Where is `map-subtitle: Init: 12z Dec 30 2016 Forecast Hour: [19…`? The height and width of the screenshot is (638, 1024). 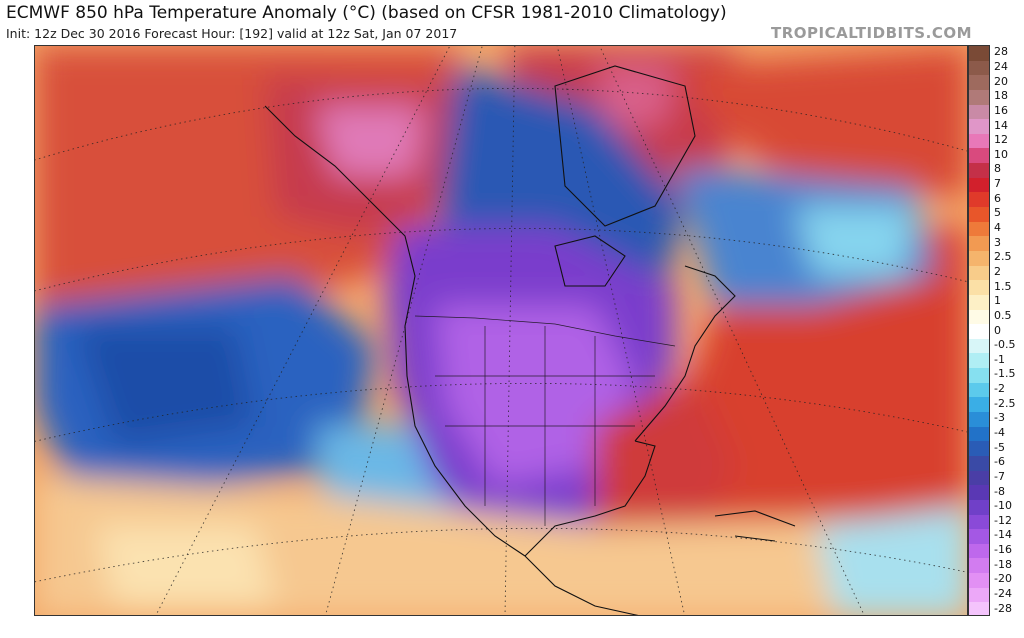 map-subtitle: Init: 12z Dec 30 2016 Forecast Hour: [19… is located at coordinates (232, 33).